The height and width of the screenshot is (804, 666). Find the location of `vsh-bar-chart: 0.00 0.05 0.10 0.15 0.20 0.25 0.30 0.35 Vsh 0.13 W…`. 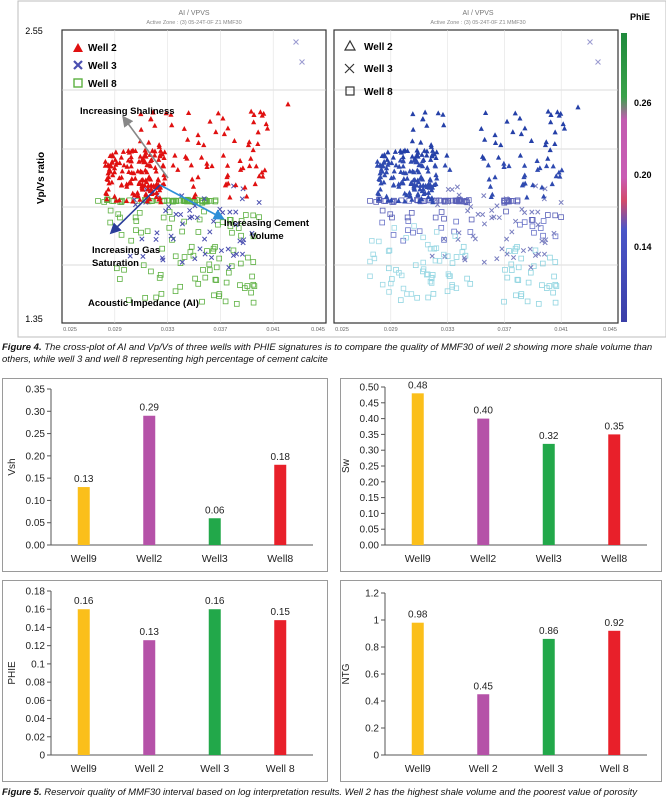

vsh-bar-chart: 0.00 0.05 0.10 0.15 0.20 0.25 0.30 0.35 Vsh 0.13 W… is located at coordinates (160, 475).